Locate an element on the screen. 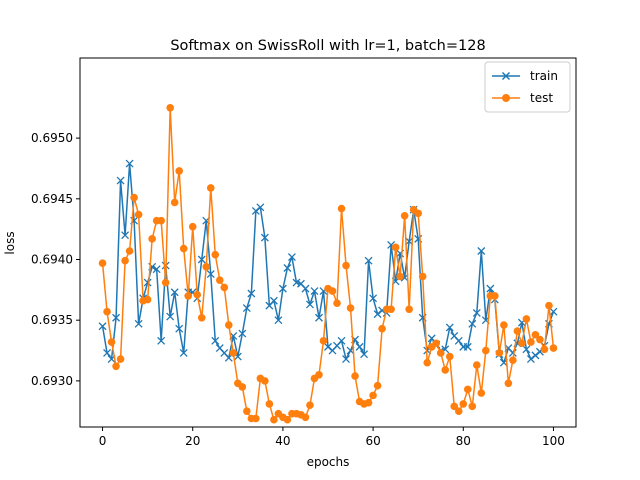 The height and width of the screenshot is (480, 640). legend-item-train: train is located at coordinates (525, 76).